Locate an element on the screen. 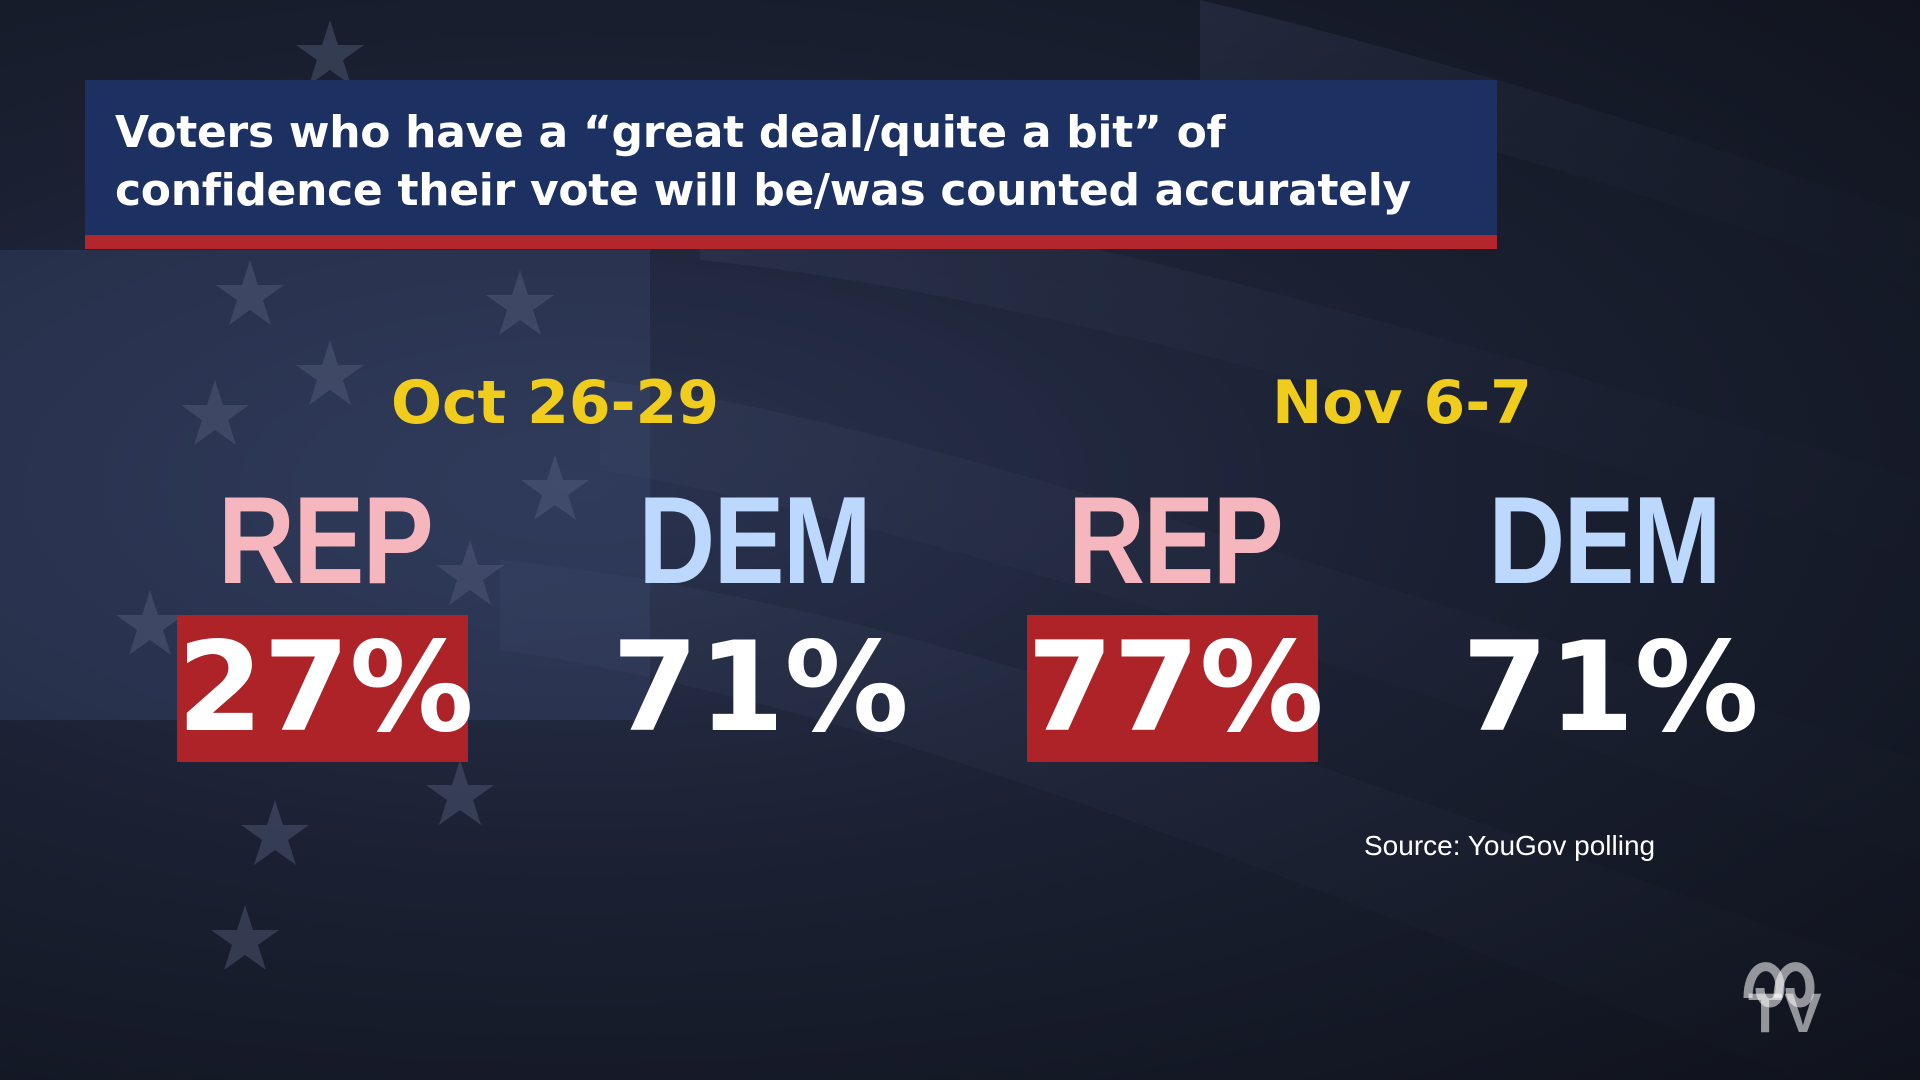 Image resolution: width=1920 pixels, height=1080 pixels. period-label-nov: Nov 6-7 is located at coordinates (1402, 403).